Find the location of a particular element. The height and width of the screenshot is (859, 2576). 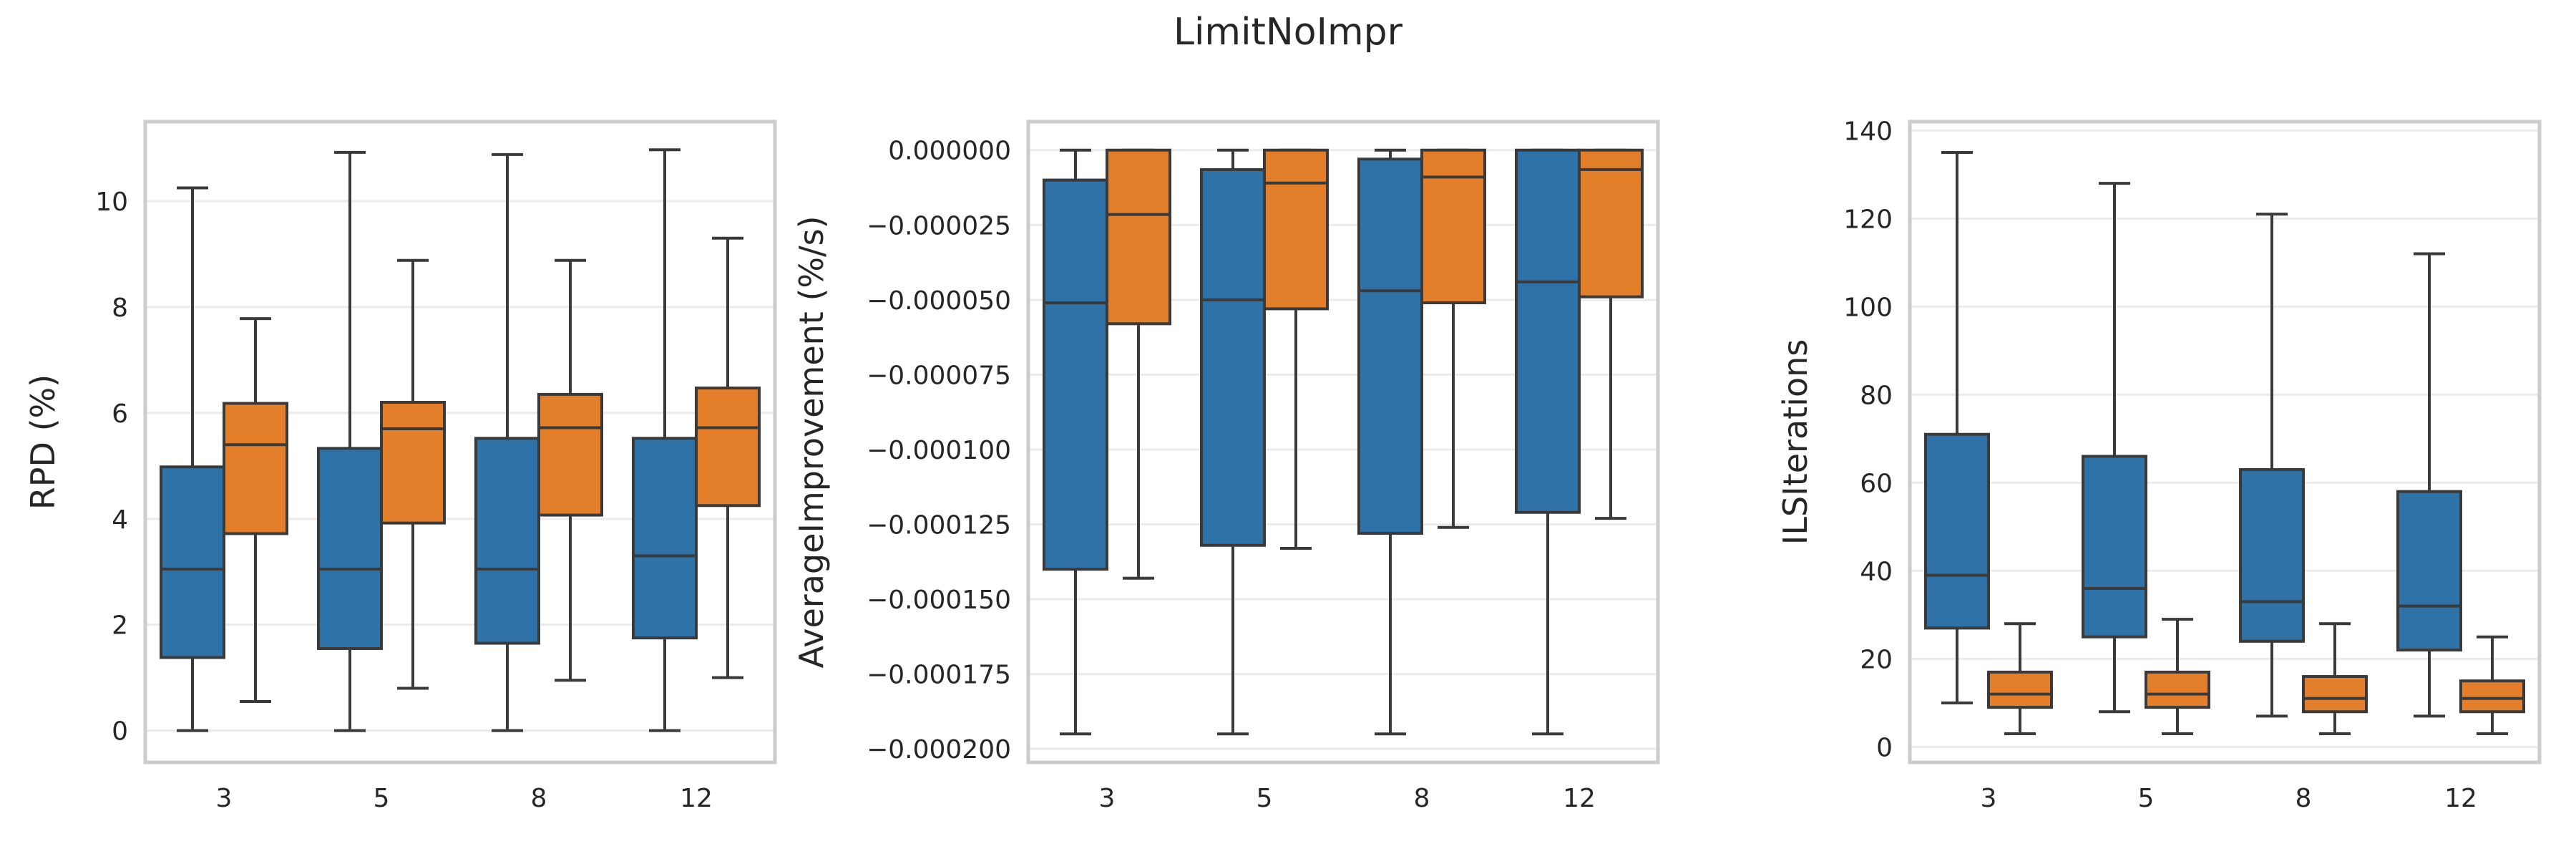

y-axis-label: AverageImprovement (%/s) is located at coordinates (811, 441).